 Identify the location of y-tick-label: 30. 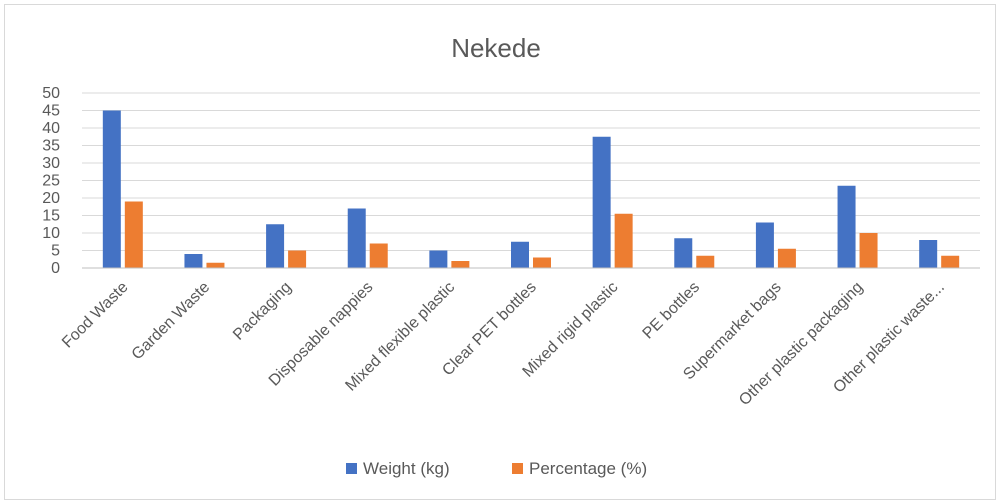
(51, 163).